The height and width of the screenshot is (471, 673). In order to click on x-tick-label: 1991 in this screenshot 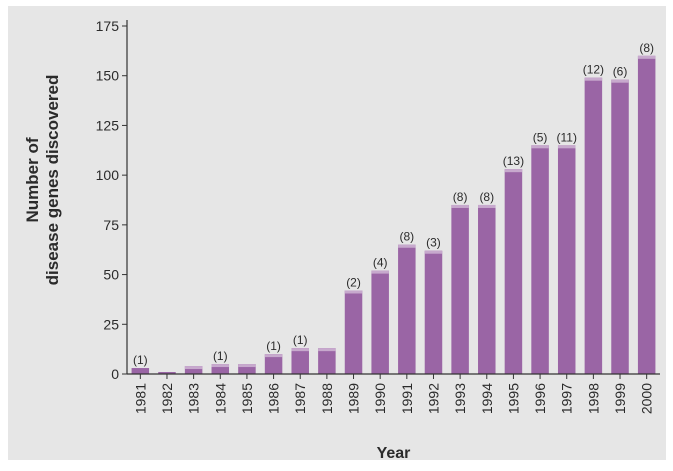, I will do `click(407, 398)`.